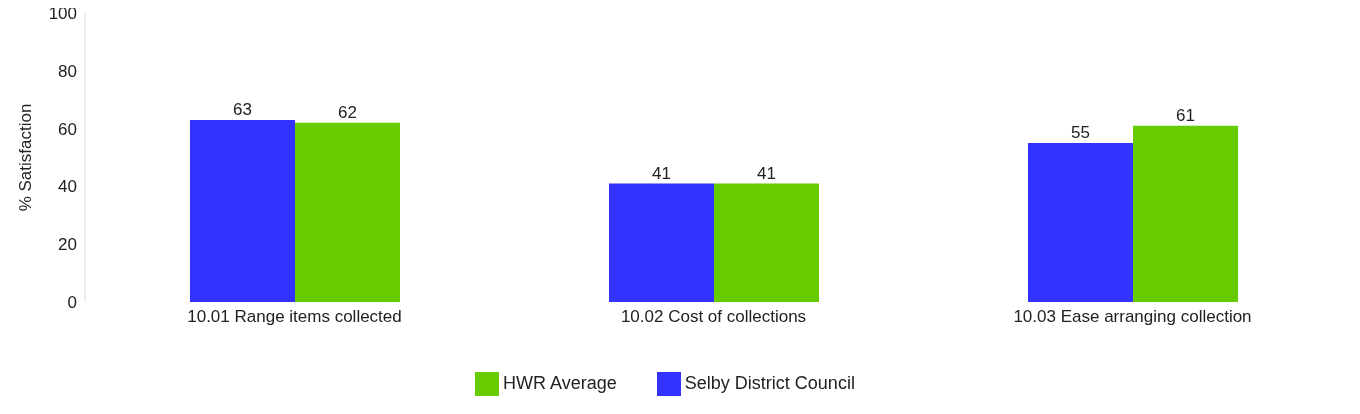 This screenshot has width=1360, height=414. Describe the element at coordinates (294, 317) in the screenshot. I see `x-tick-label: 10.01 Range items collected` at that location.